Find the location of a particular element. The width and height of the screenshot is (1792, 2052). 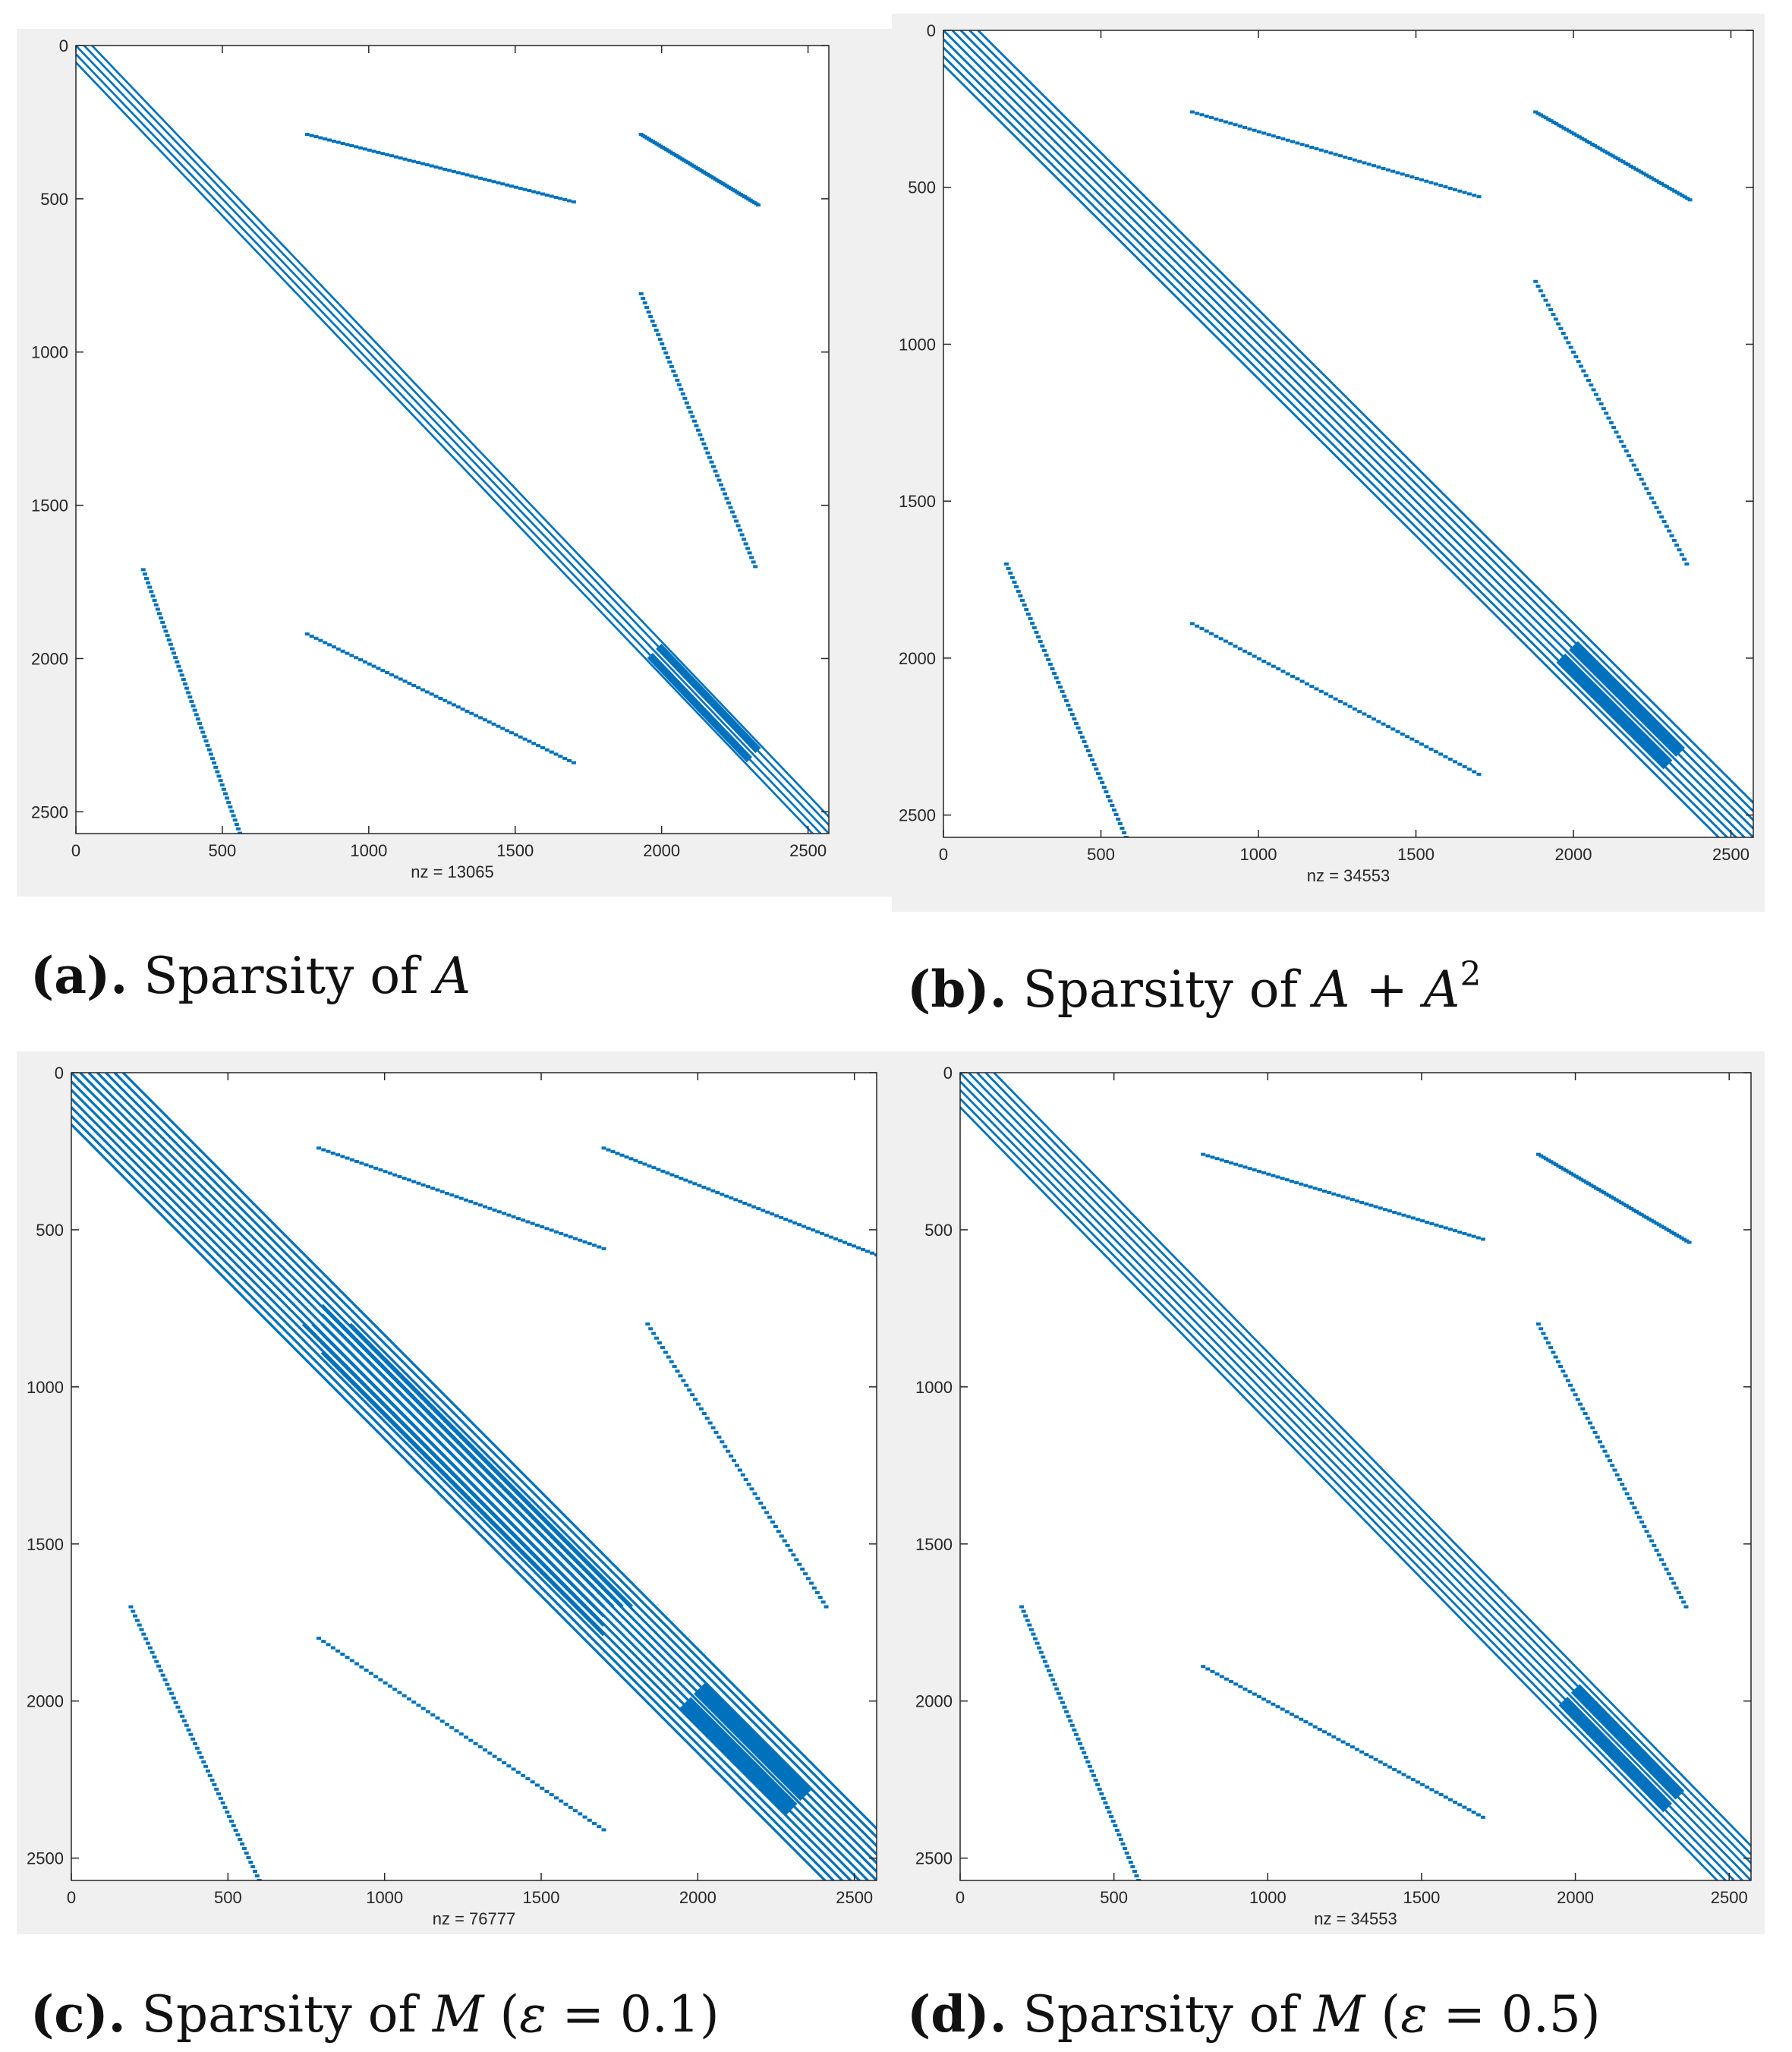

caption-d-text: Sparsity of is located at coordinates (1168, 2014).